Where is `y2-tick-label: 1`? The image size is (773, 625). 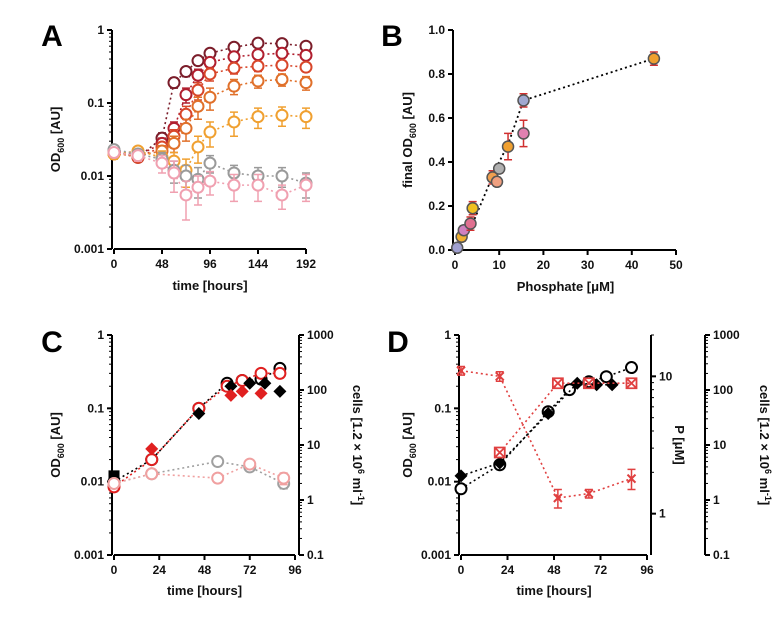 y2-tick-label: 1 is located at coordinates (310, 500).